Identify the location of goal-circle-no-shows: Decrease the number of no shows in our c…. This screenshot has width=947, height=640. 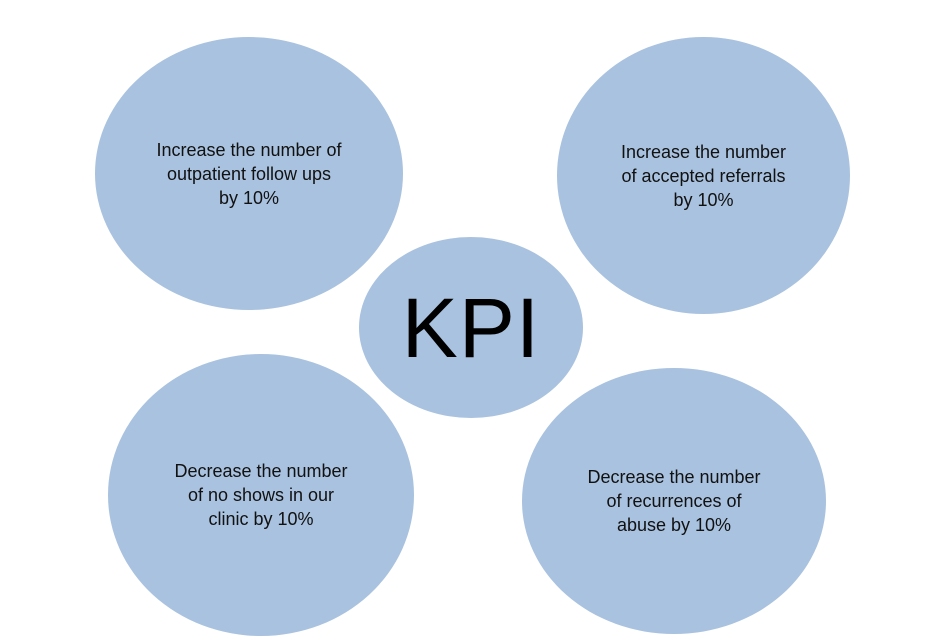
(261, 495).